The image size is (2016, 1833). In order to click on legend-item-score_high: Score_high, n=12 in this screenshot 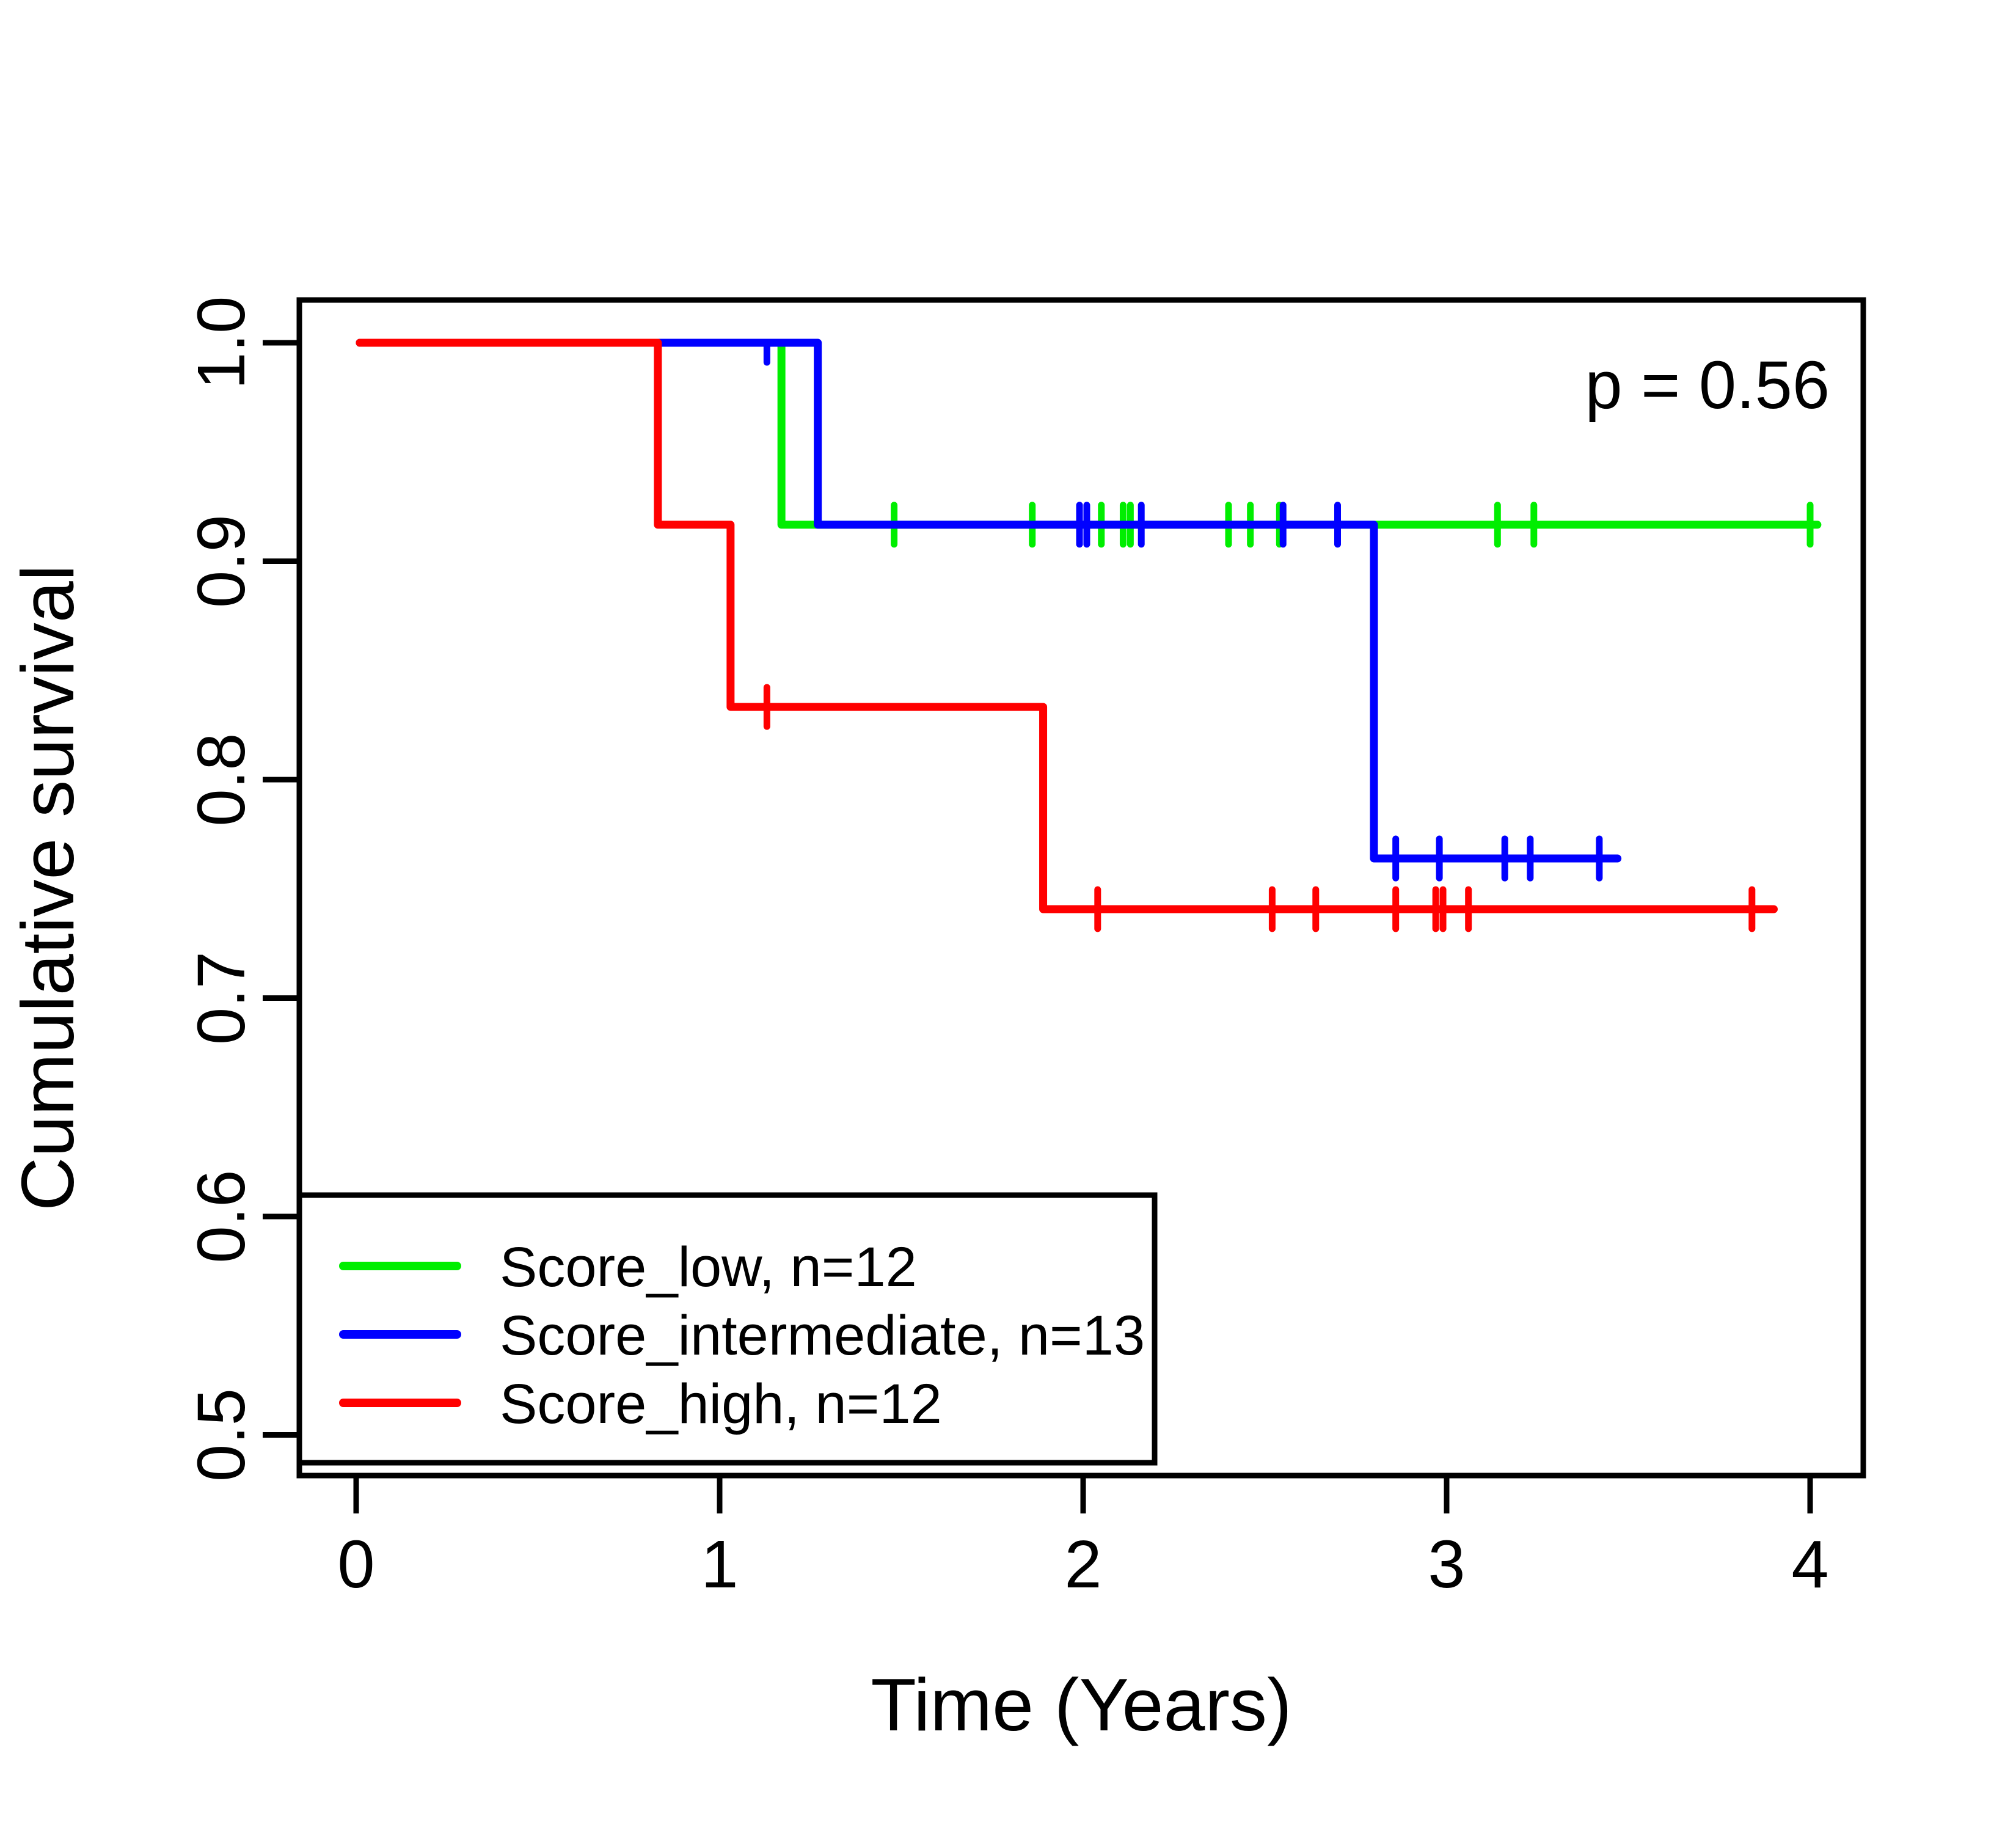, I will do `click(640, 1404)`.